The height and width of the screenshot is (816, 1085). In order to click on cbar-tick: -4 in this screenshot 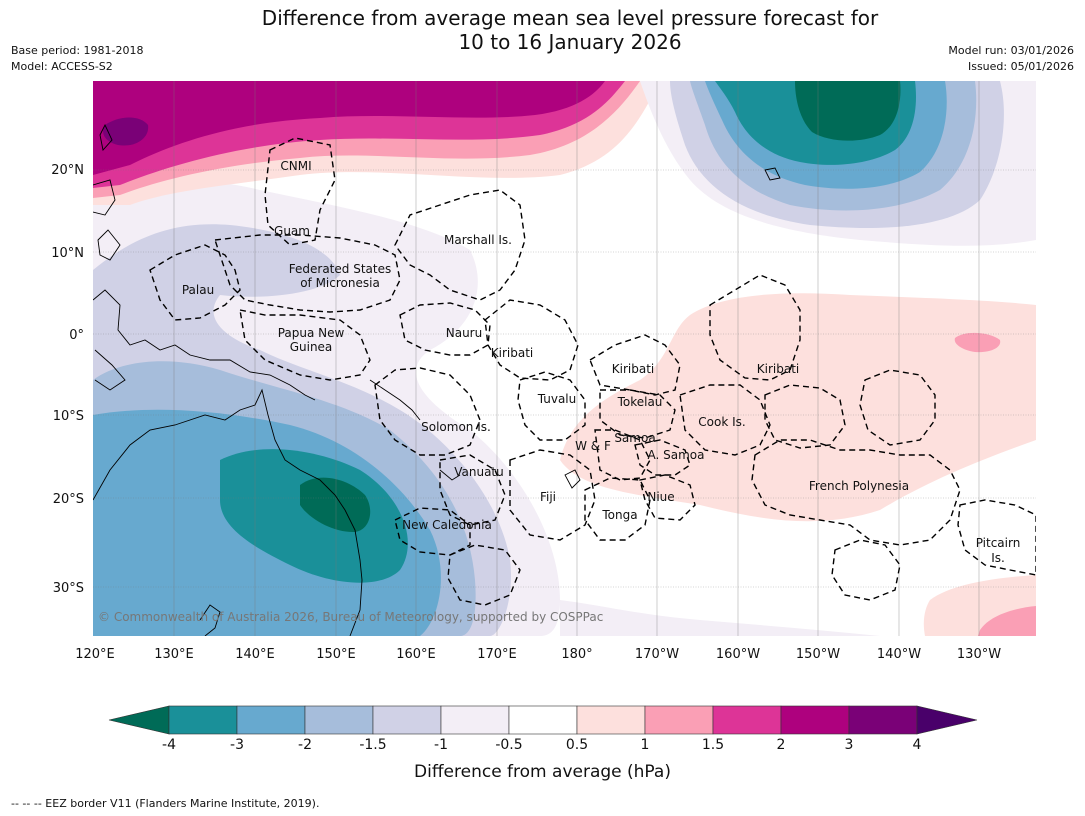, I will do `click(169, 745)`.